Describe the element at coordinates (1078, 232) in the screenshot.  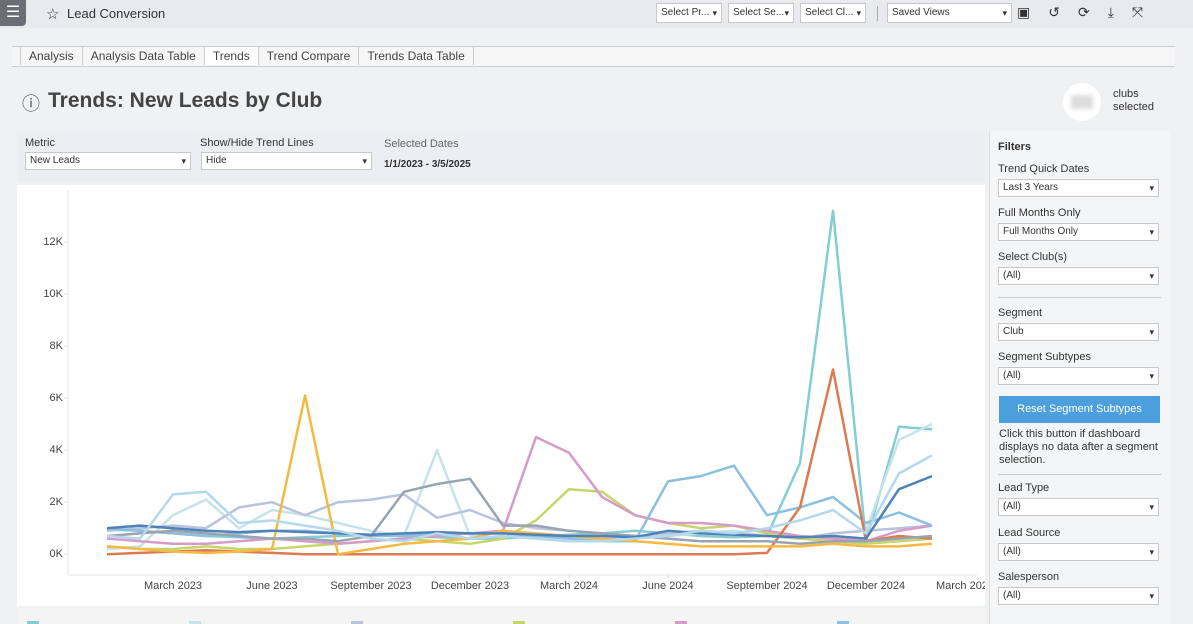
I see `filter-select: Full Months Only` at that location.